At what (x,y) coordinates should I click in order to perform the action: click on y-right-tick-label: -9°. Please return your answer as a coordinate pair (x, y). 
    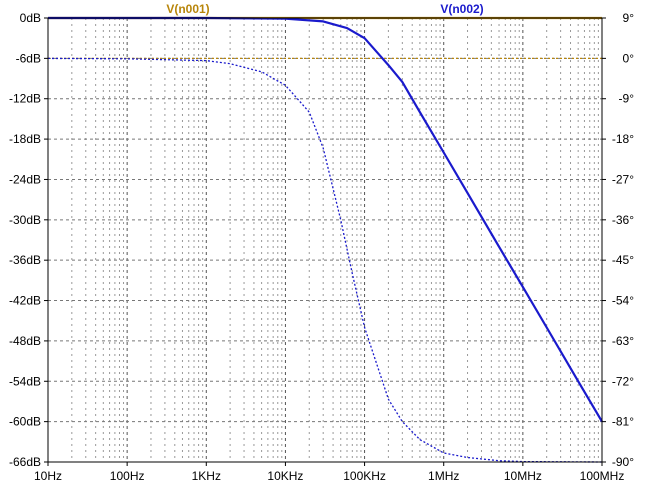
    Looking at the image, I should click on (627, 99).